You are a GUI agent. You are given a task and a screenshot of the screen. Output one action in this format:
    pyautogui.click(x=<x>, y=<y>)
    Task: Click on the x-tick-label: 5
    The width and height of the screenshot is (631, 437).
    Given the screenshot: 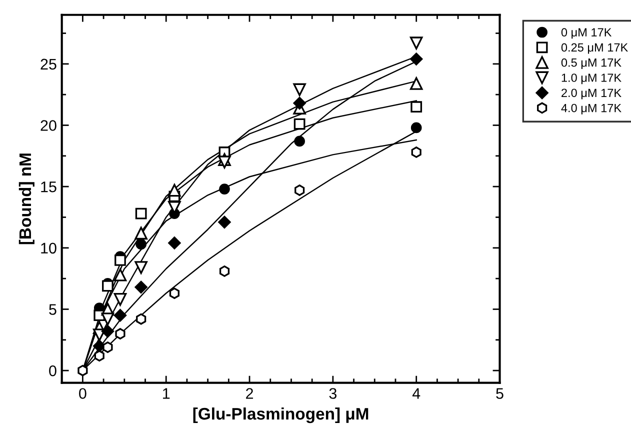 What is the action you would take?
    pyautogui.click(x=500, y=393)
    